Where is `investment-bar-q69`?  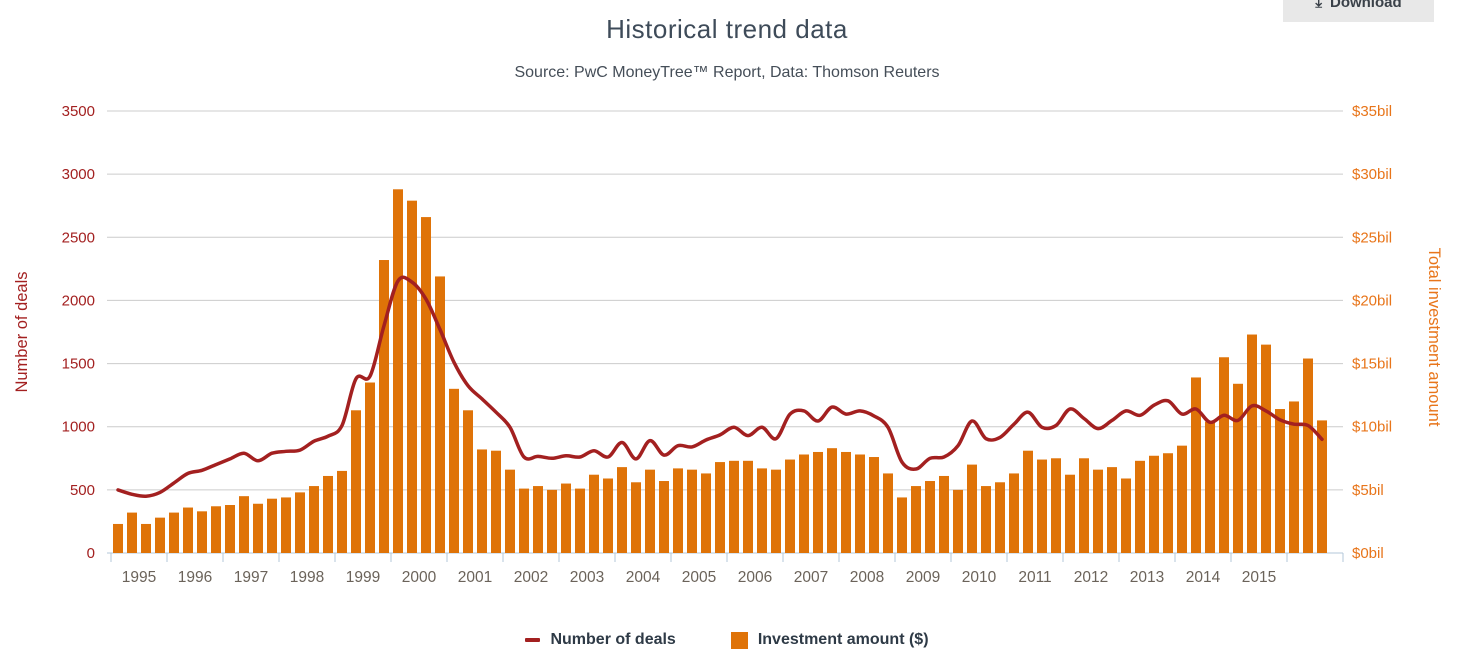 investment-bar-q69 is located at coordinates (1084, 505).